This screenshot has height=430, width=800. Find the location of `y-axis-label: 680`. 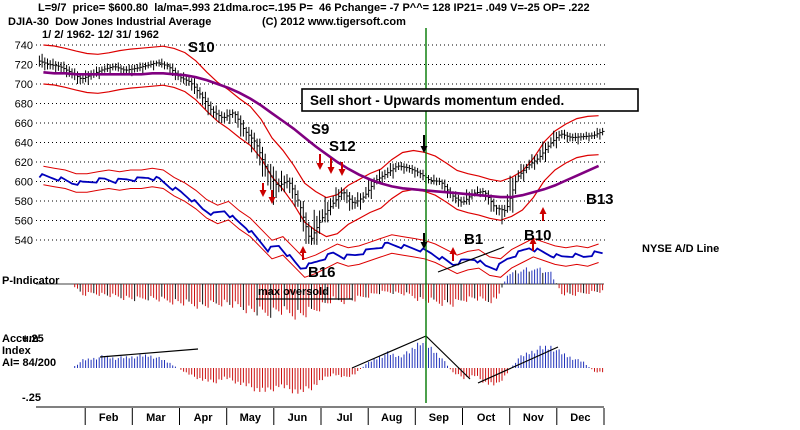

y-axis-label: 680 is located at coordinates (24, 105).